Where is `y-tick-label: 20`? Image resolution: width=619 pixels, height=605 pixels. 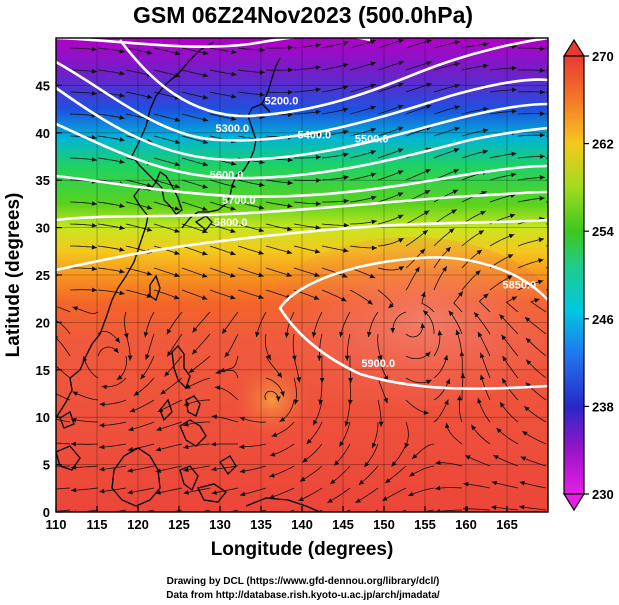 y-tick-label: 20 is located at coordinates (43, 322).